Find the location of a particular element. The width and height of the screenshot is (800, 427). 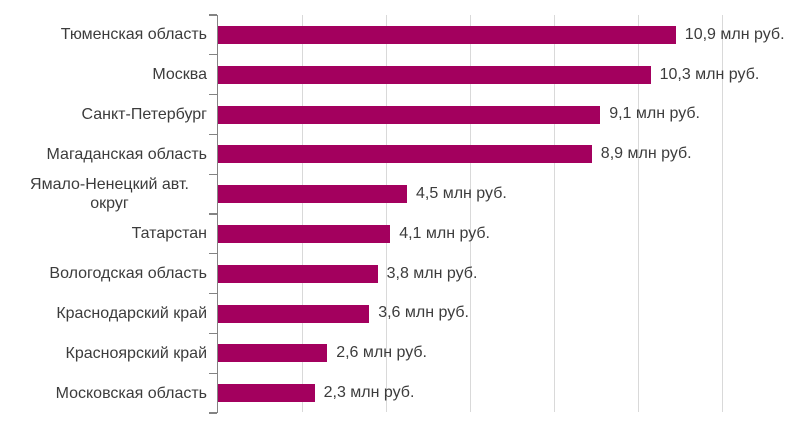

category-label-text: Москва is located at coordinates (179, 75).